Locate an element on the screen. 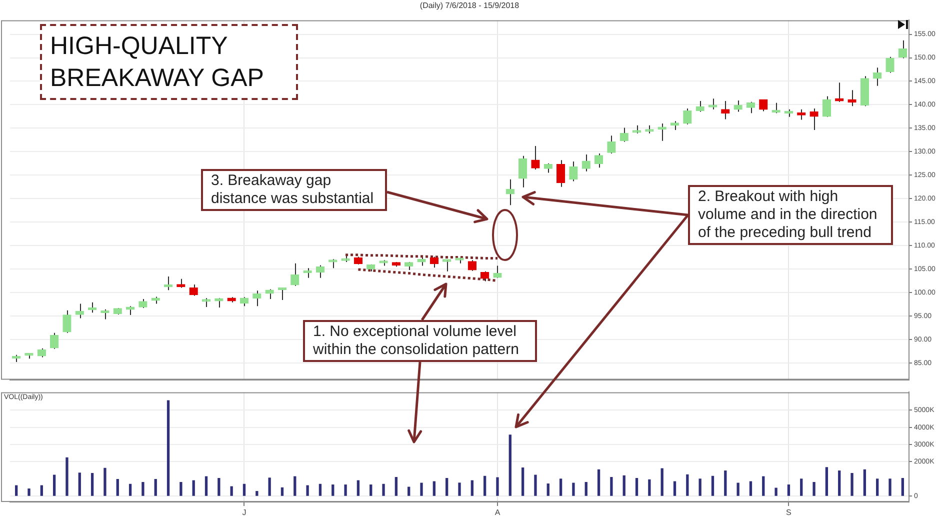  annotation: 2. Breakout with high volume and in the direction of the preceding bull trend is located at coordinates (790, 215).